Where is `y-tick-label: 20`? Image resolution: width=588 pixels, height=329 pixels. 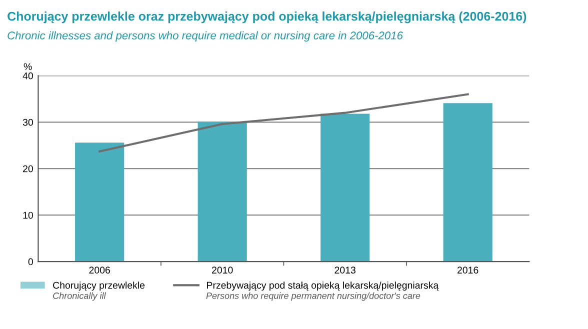
y-tick-label: 20 is located at coordinates (28, 168).